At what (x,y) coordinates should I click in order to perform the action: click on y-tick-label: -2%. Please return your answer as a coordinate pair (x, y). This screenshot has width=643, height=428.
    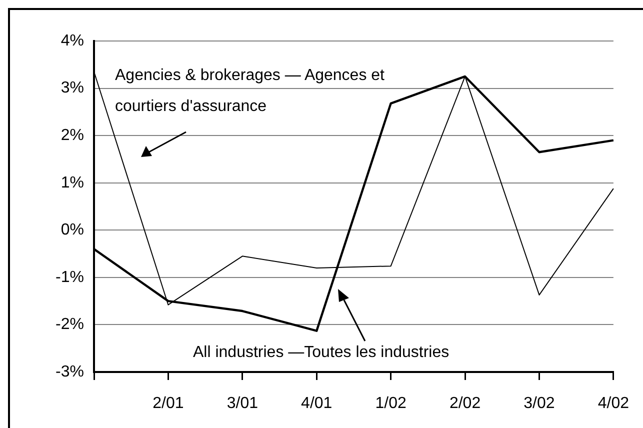
    Looking at the image, I should click on (70, 325).